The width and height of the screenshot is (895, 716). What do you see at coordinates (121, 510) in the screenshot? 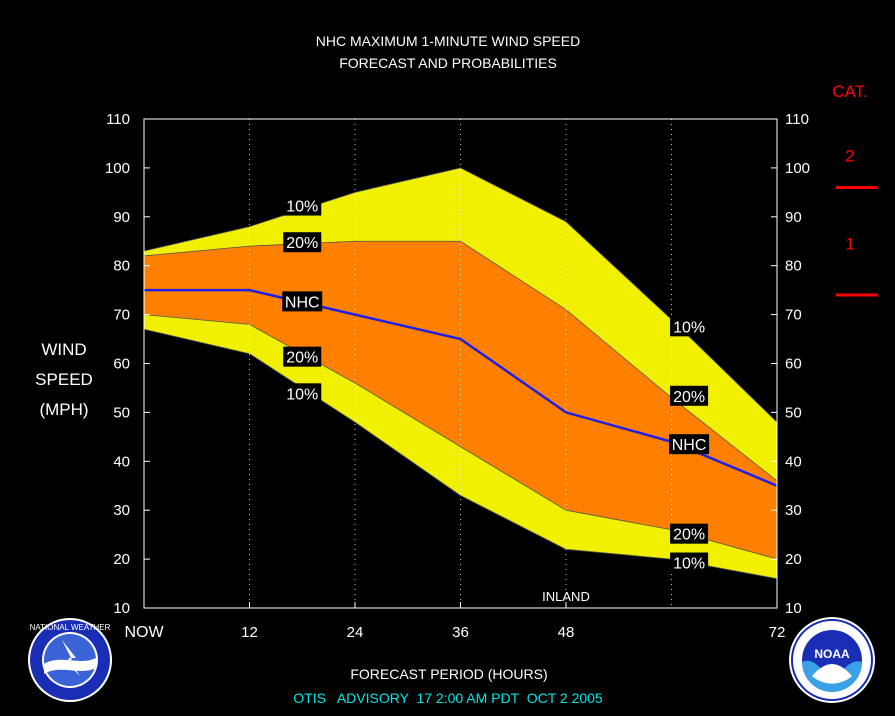
I see `y-tick-label-left: 30` at bounding box center [121, 510].